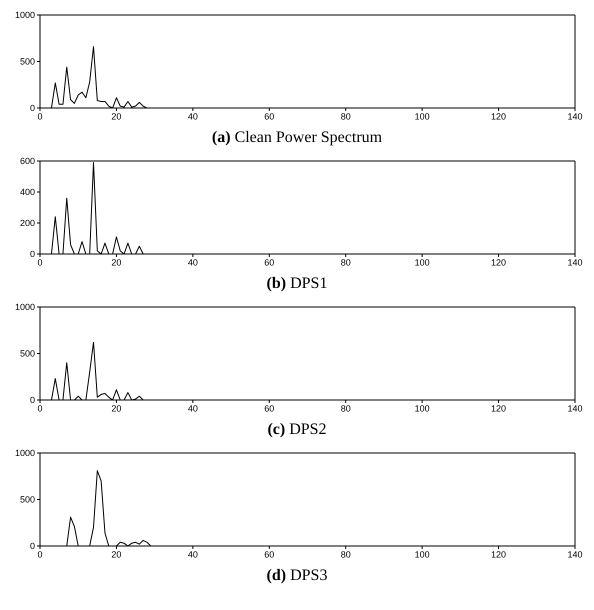  I want to click on text: (b) DPS1, so click(297, 284).